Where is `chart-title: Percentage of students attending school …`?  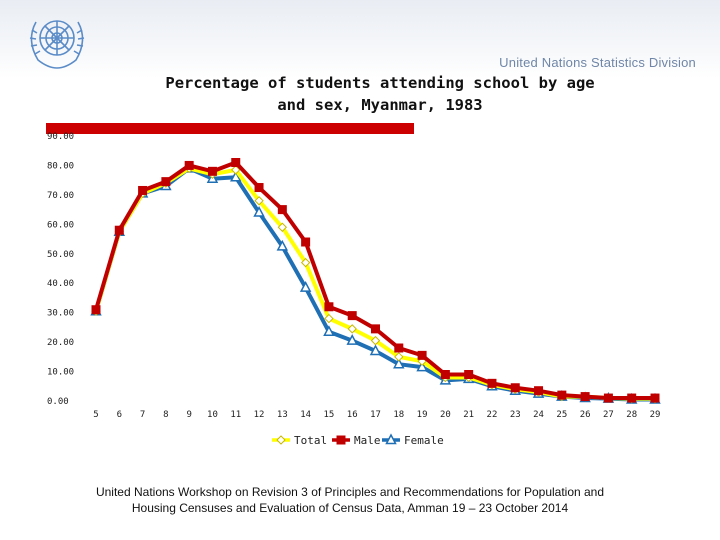 chart-title: Percentage of students attending school … is located at coordinates (380, 94).